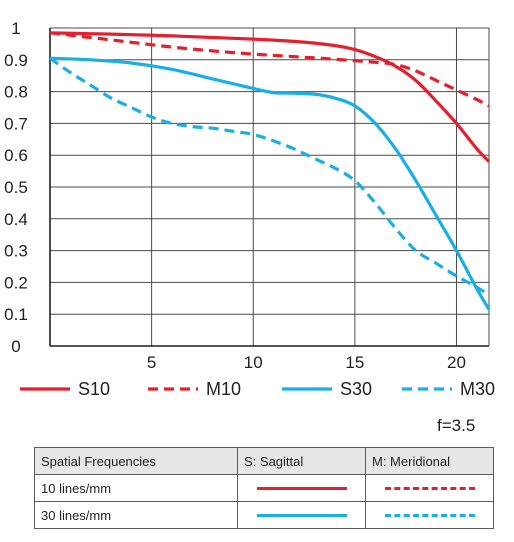 This screenshot has width=514, height=542. Describe the element at coordinates (16, 92) in the screenshot. I see `y-tick-label: 0.8` at that location.